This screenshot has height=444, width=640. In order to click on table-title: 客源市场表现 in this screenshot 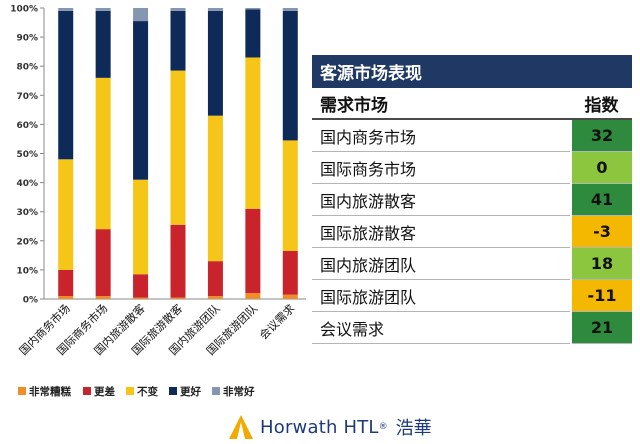, I will do `click(472, 71)`.